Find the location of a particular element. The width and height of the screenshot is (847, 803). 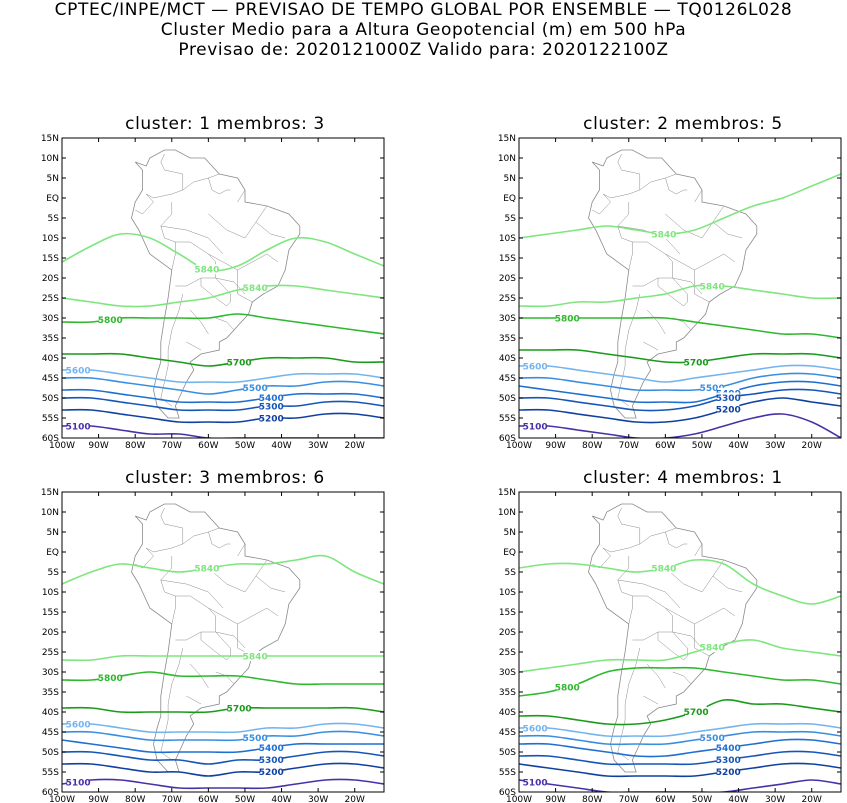

lat-tick-label: 5S is located at coordinates (511, 219).